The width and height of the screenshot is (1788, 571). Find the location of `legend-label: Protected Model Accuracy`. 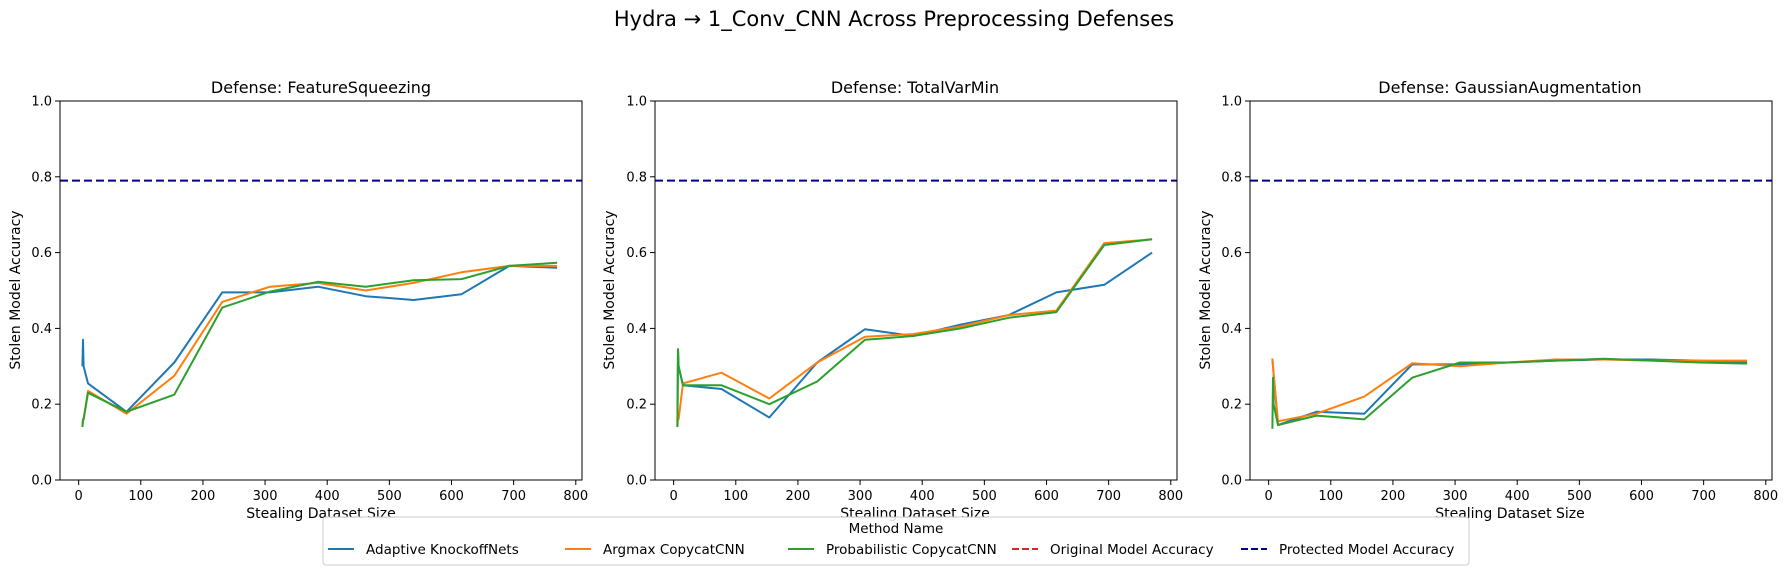

legend-label: Protected Model Accuracy is located at coordinates (1366, 550).